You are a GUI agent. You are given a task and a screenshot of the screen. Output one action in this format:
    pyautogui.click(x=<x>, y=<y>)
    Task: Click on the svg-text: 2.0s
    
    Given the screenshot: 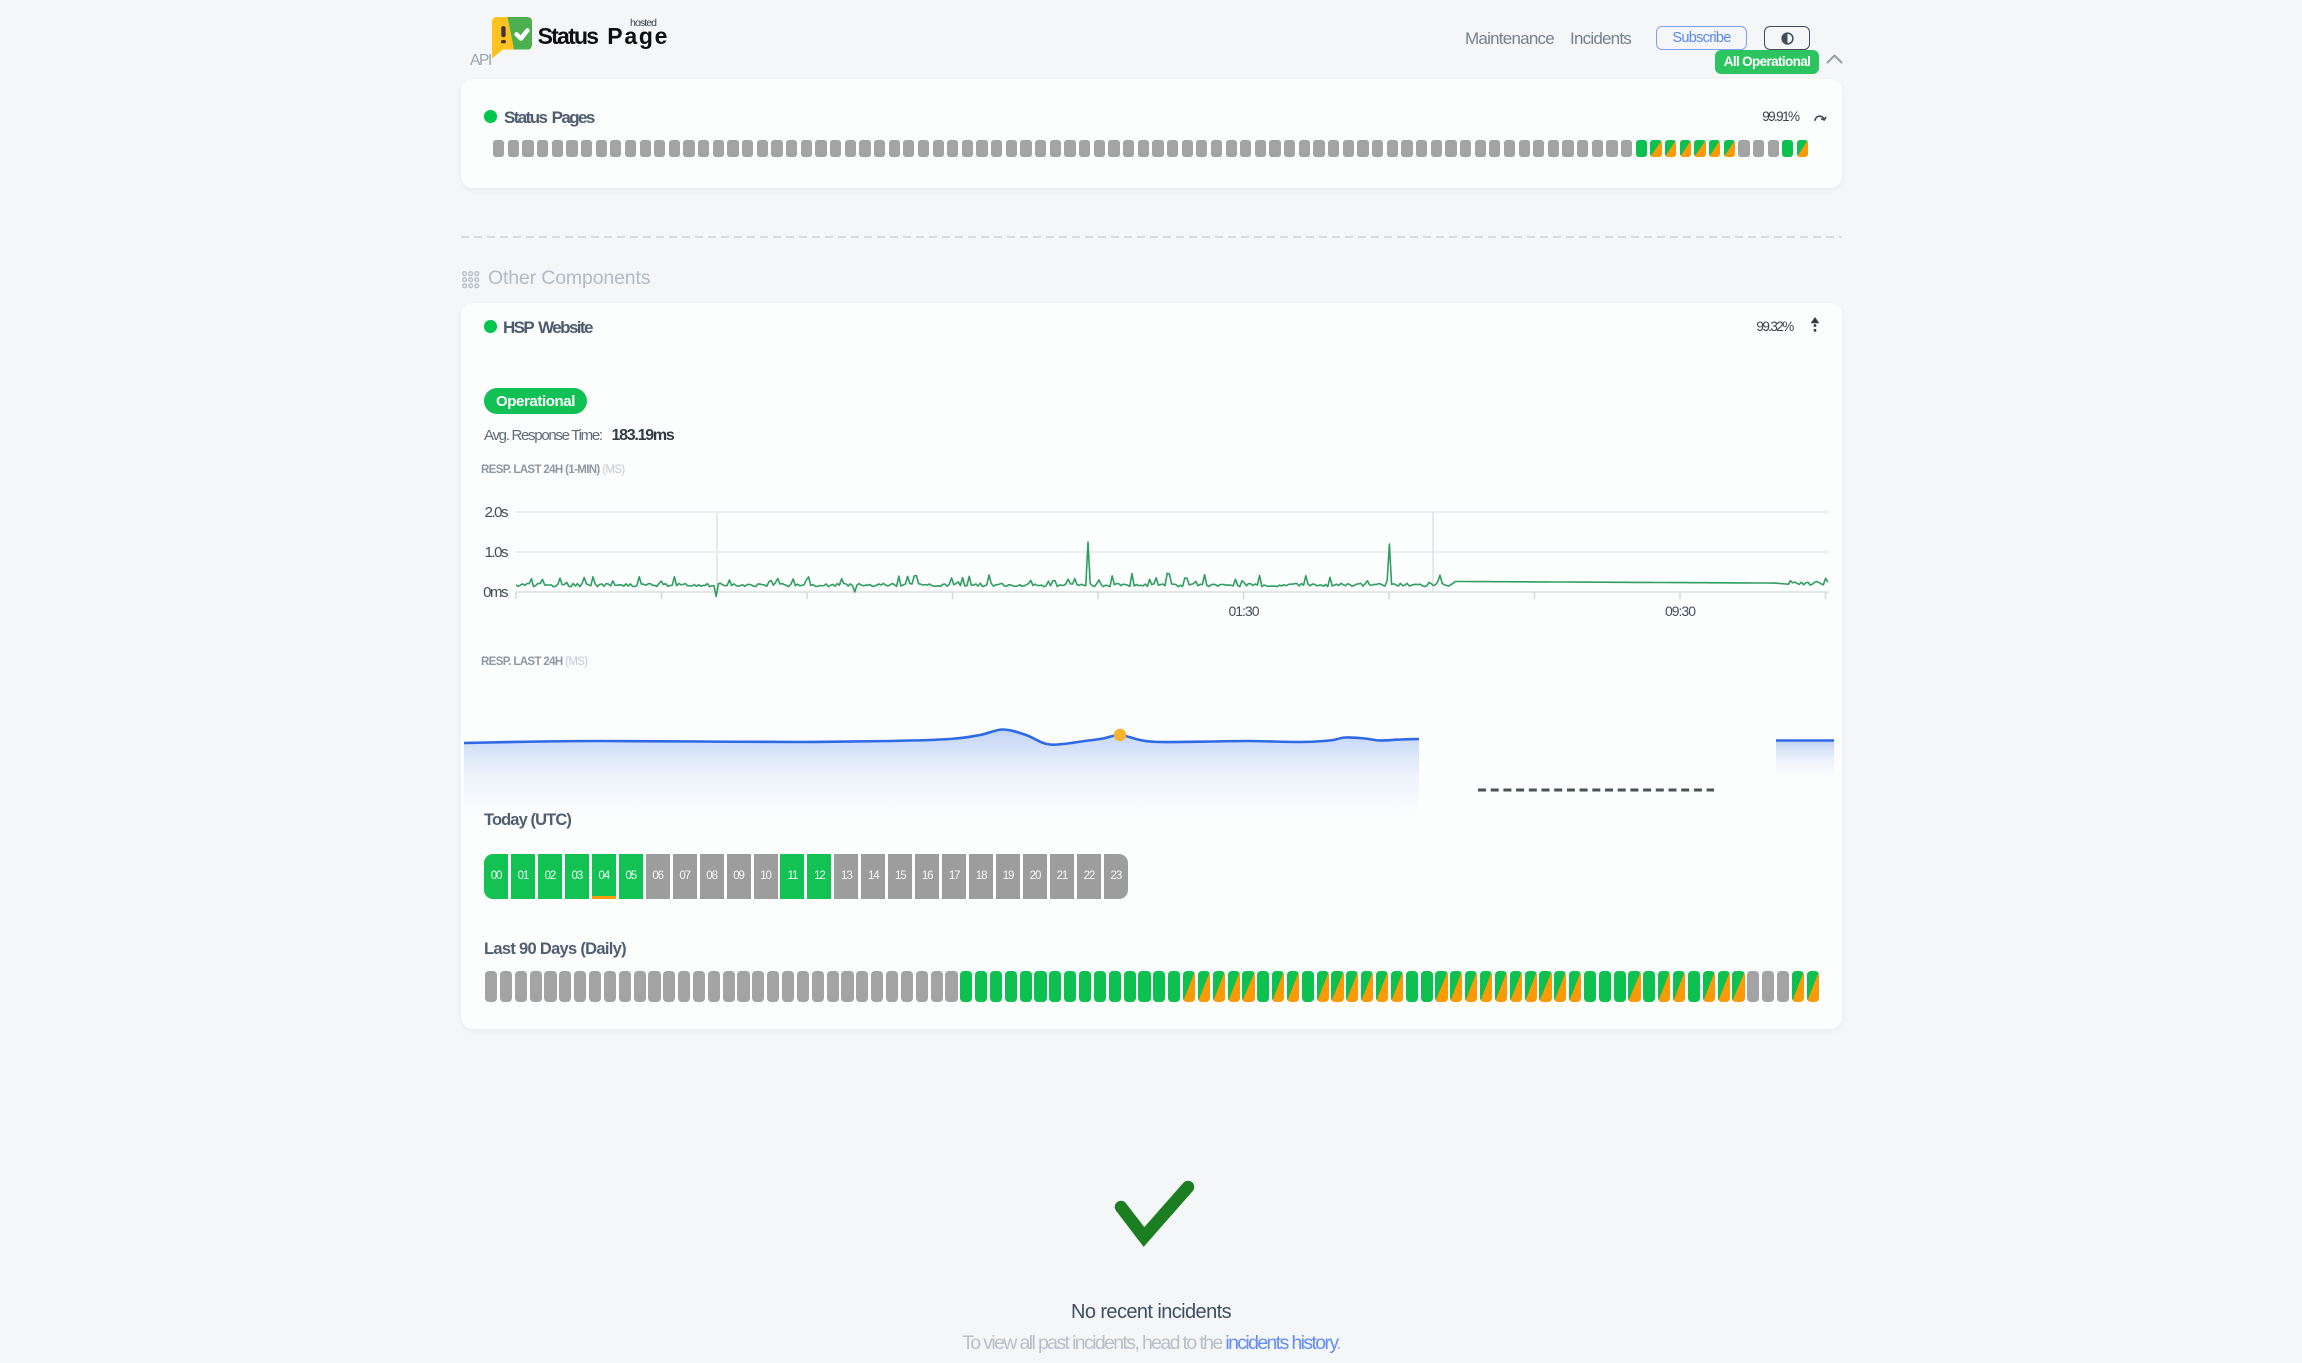 What is the action you would take?
    pyautogui.click(x=496, y=512)
    